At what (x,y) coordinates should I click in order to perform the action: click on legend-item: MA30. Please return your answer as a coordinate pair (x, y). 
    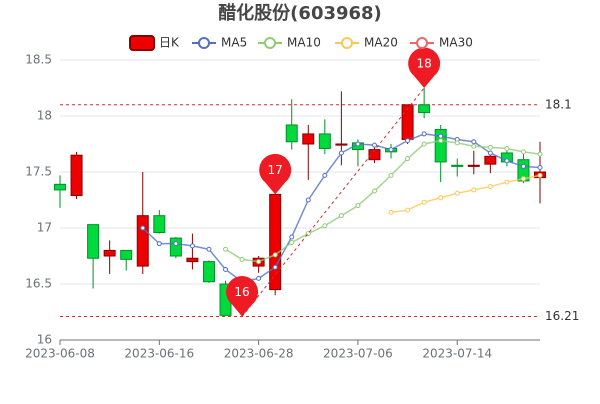
    Looking at the image, I should click on (441, 43).